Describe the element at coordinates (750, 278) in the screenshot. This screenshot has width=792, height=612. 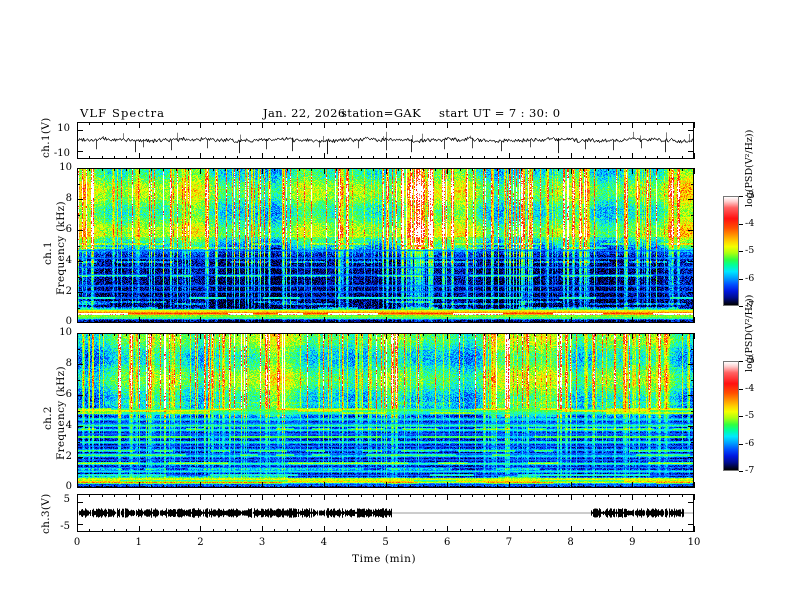
I see `ch1-colorbar-tick-label: -6` at that location.